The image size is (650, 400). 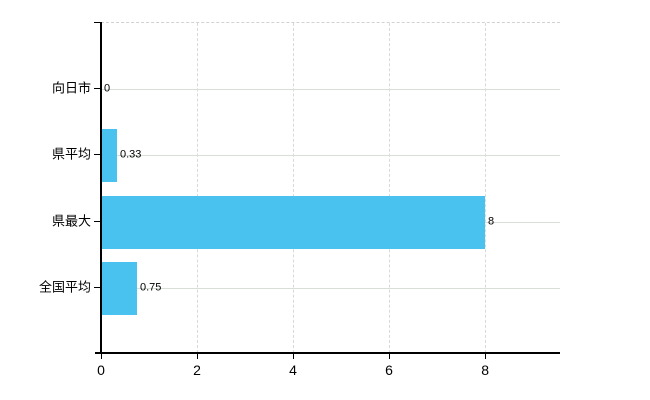 I want to click on x-tick-label: 8, so click(x=485, y=370).